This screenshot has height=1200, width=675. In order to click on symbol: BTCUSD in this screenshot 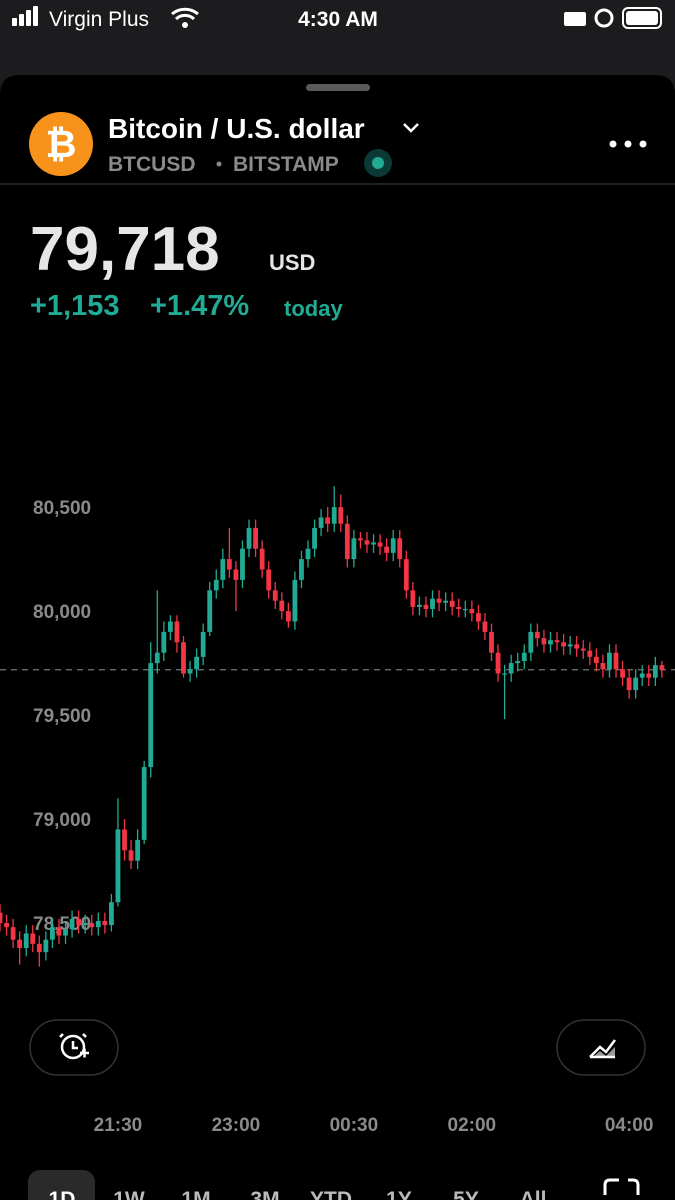, I will do `click(152, 164)`.